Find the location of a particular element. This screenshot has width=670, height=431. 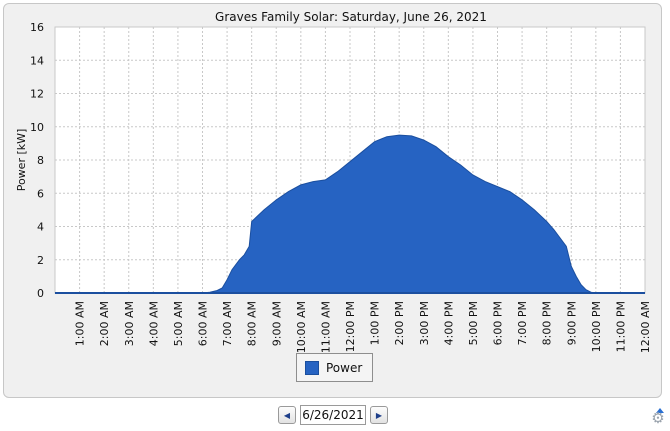

legend-swatch-power is located at coordinates (312, 367).